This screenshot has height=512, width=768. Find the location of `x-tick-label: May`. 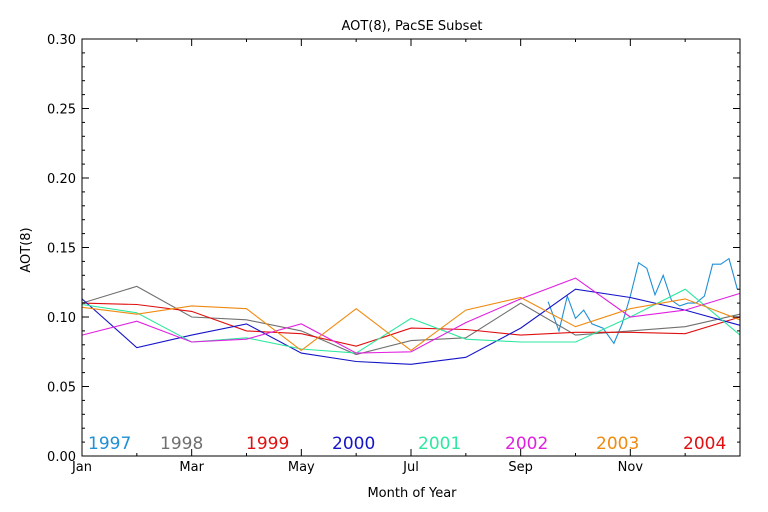

x-tick-label: May is located at coordinates (301, 467).